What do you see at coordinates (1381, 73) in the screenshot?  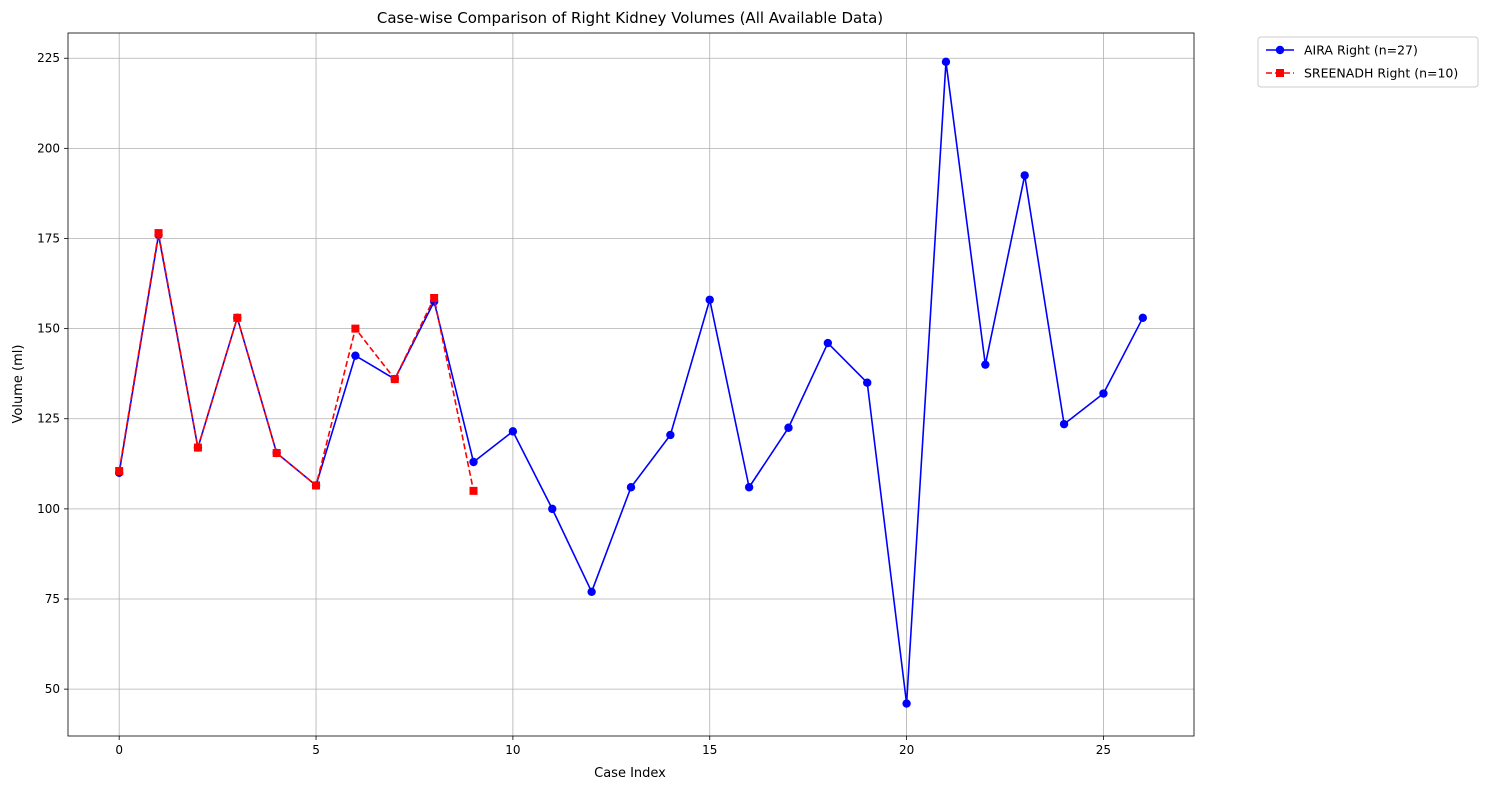 I see `legend-label: SREENADH Right (n=10)` at bounding box center [1381, 73].